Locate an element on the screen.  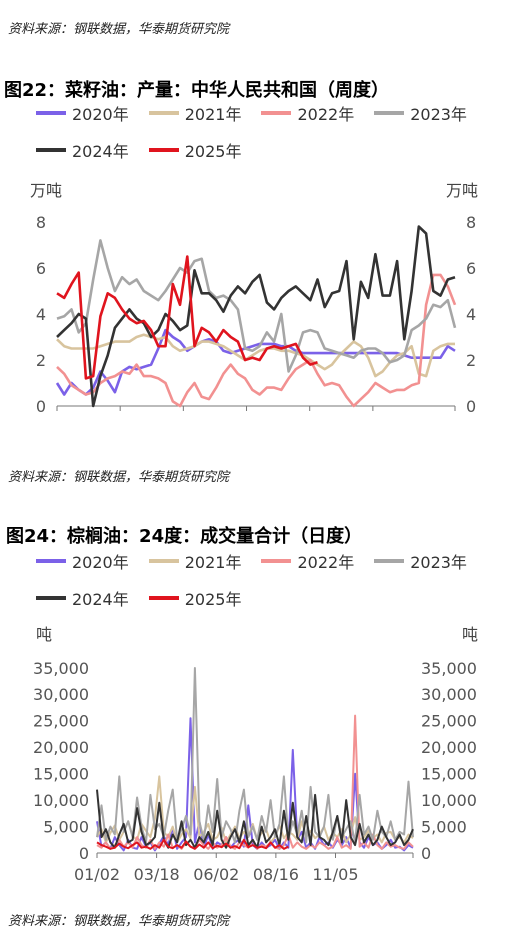
series-line-2022年 is located at coordinates (256, 340).